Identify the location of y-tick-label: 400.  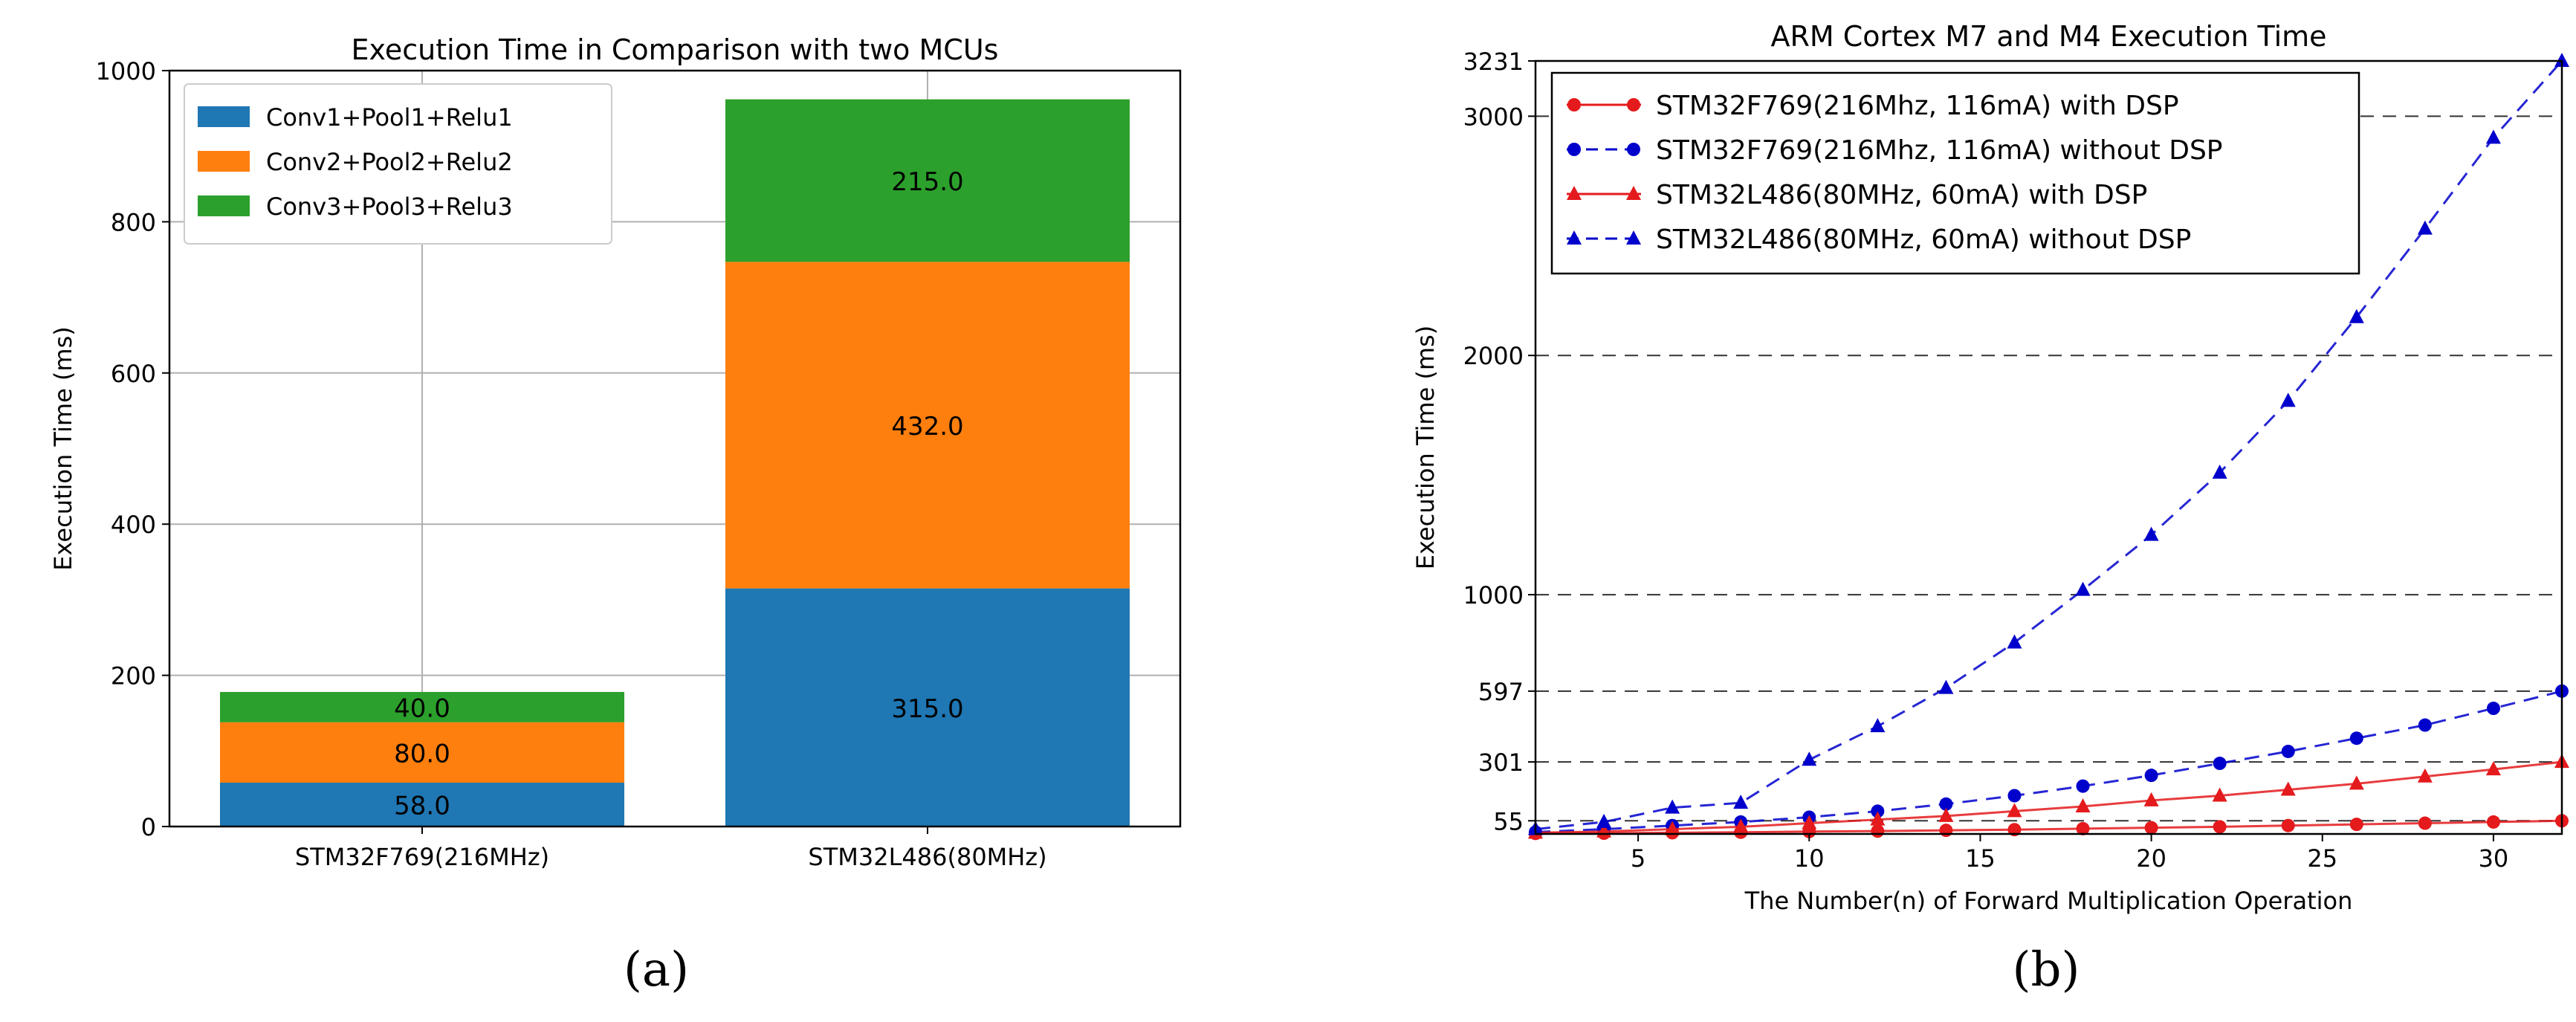
(133, 525).